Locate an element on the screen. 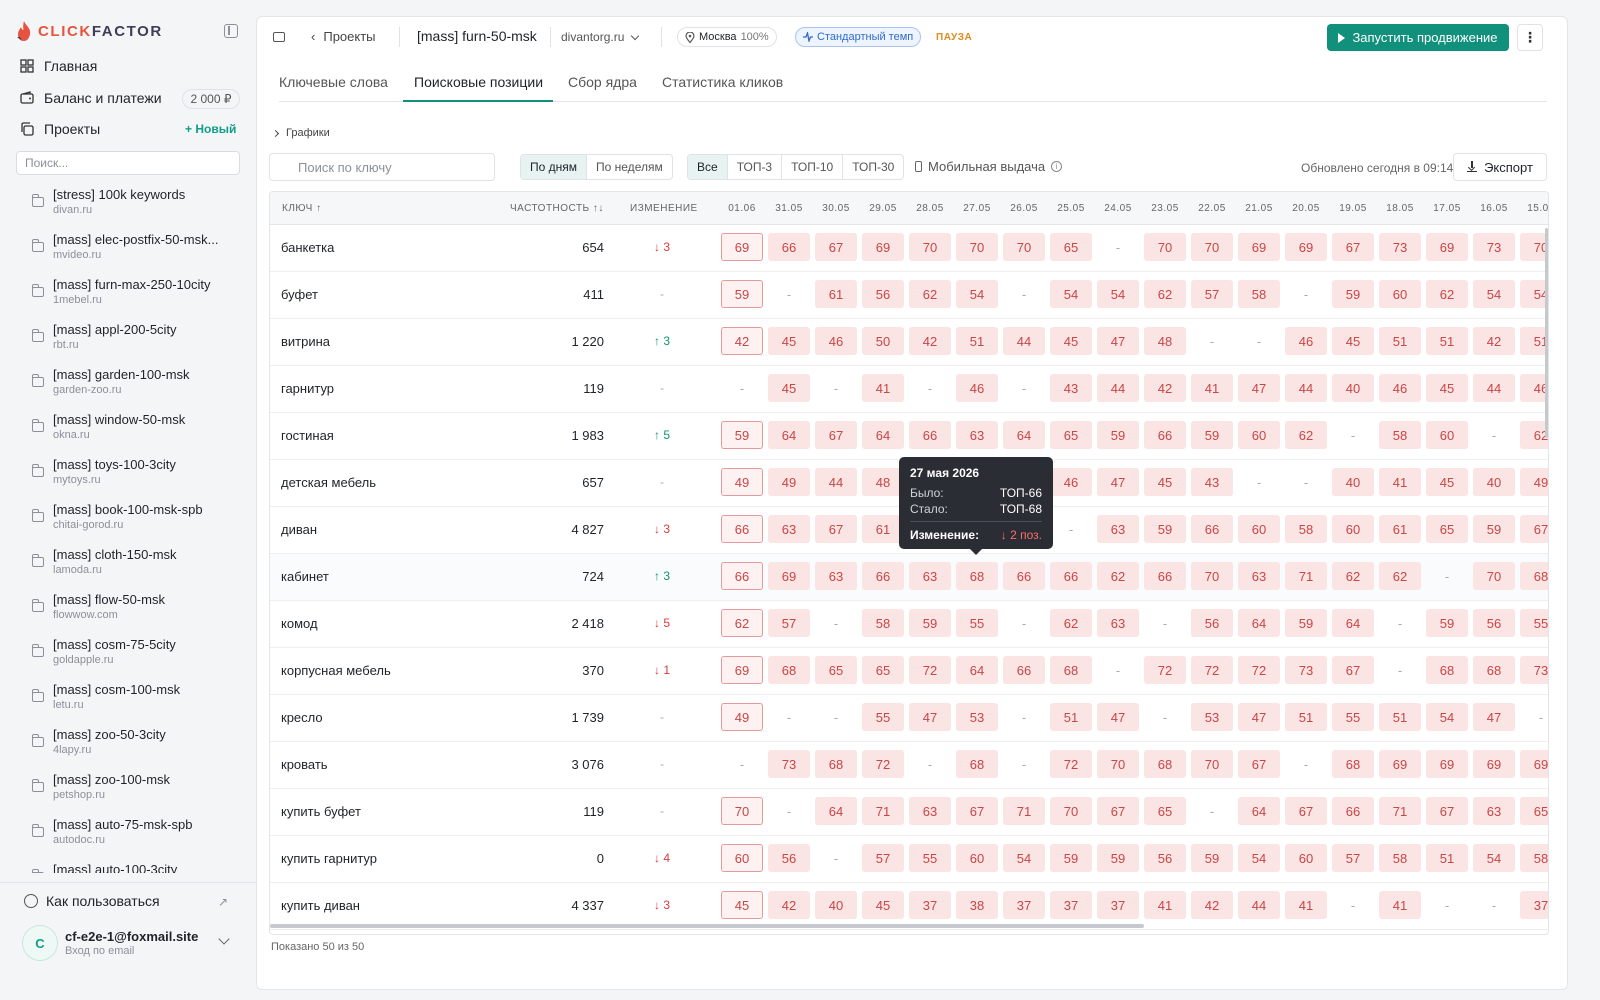 The image size is (1600, 1000). domain-select: divantorg.ru is located at coordinates (600, 37).